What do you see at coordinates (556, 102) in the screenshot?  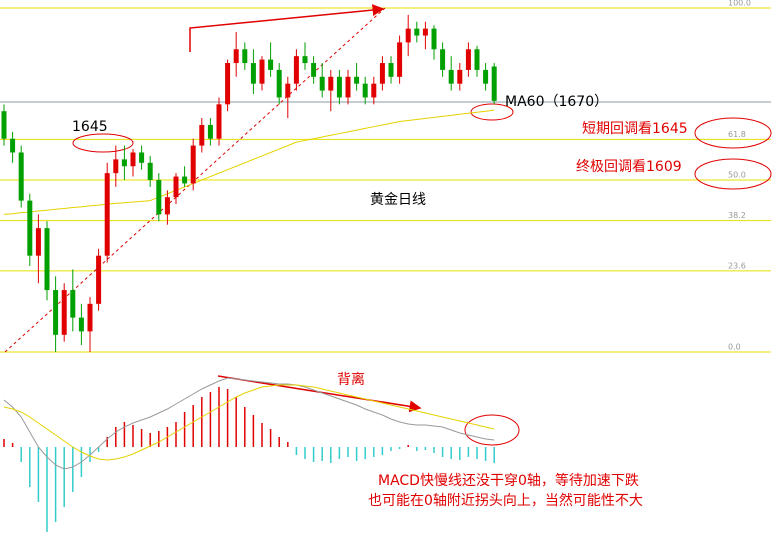 I see `annotation: MA60（1670）` at bounding box center [556, 102].